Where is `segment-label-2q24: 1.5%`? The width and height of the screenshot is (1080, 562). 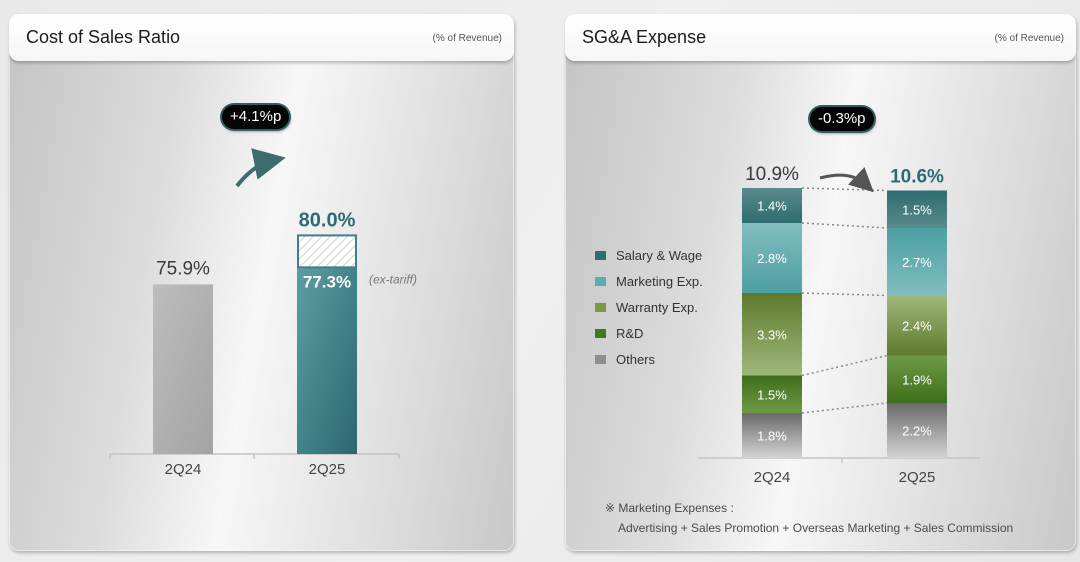
segment-label-2q24: 1.5% is located at coordinates (772, 394).